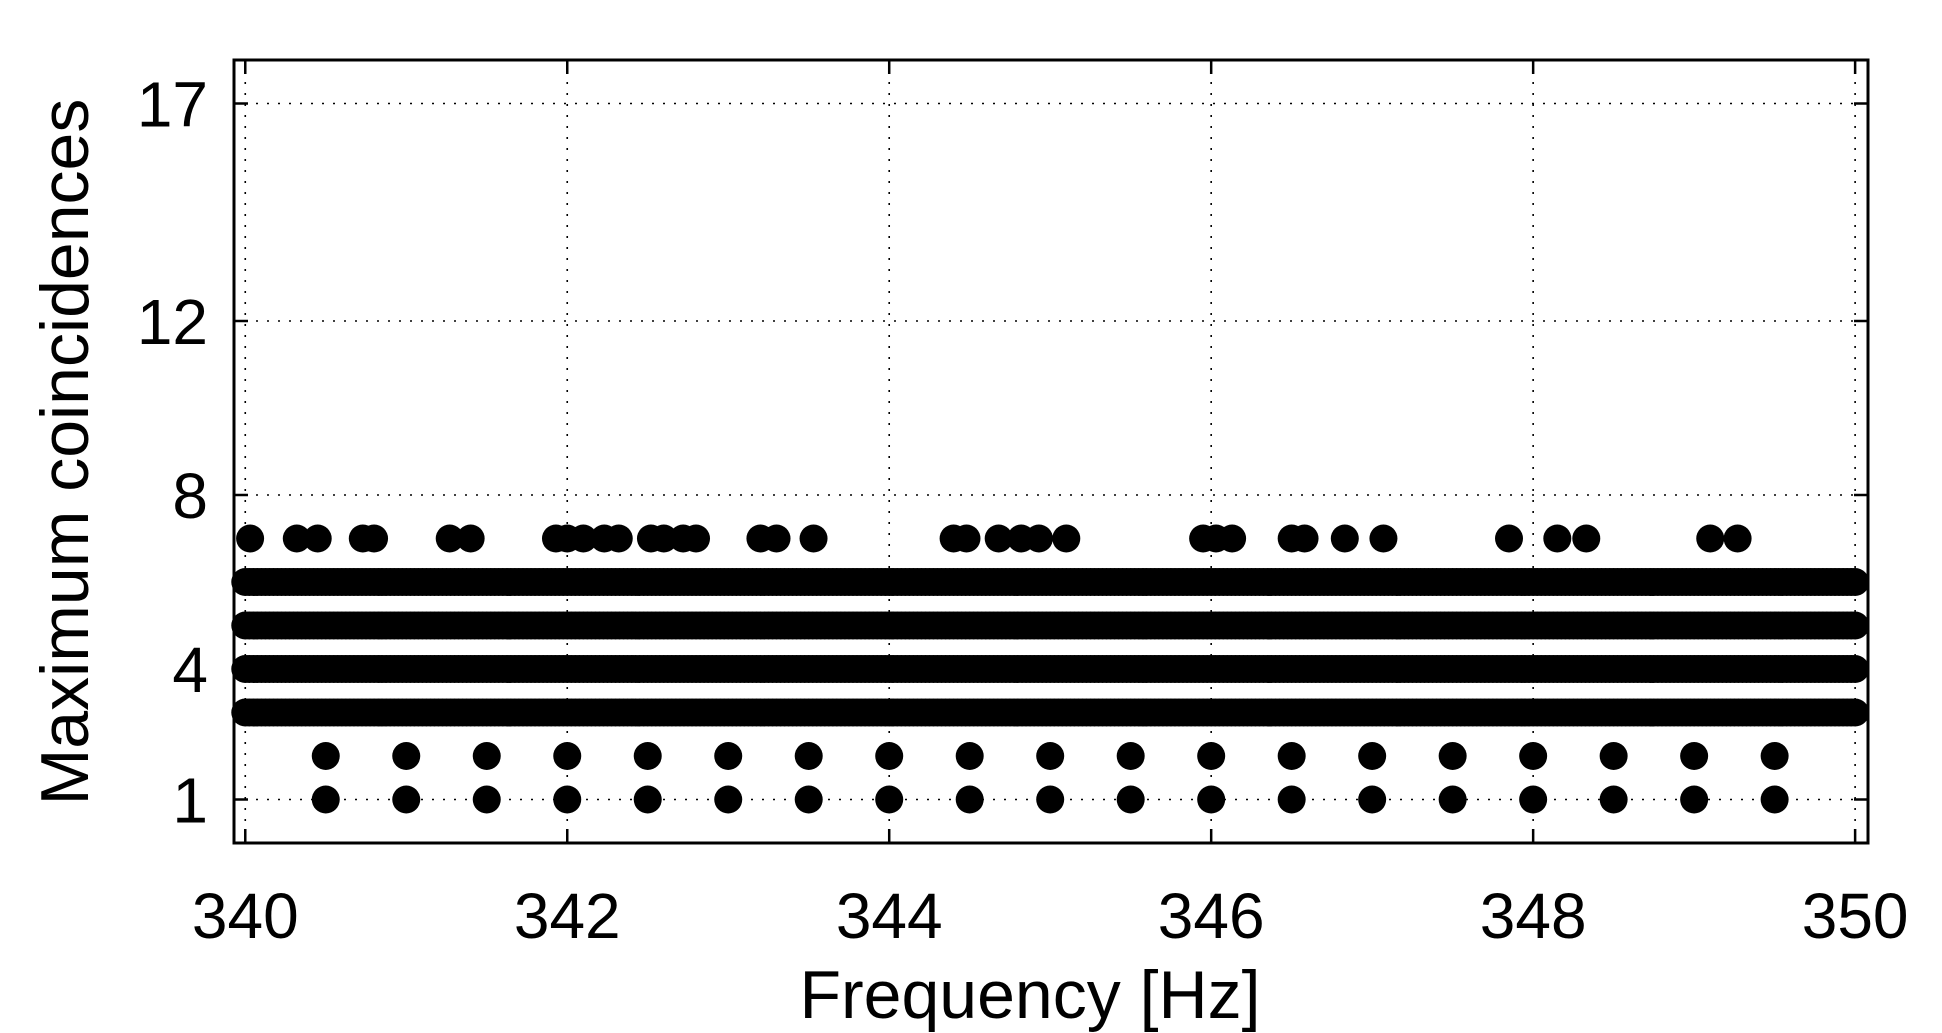 The height and width of the screenshot is (1033, 1942). I want to click on x-tick-labels: 340 342 344 346 348 350, so click(1050, 916).